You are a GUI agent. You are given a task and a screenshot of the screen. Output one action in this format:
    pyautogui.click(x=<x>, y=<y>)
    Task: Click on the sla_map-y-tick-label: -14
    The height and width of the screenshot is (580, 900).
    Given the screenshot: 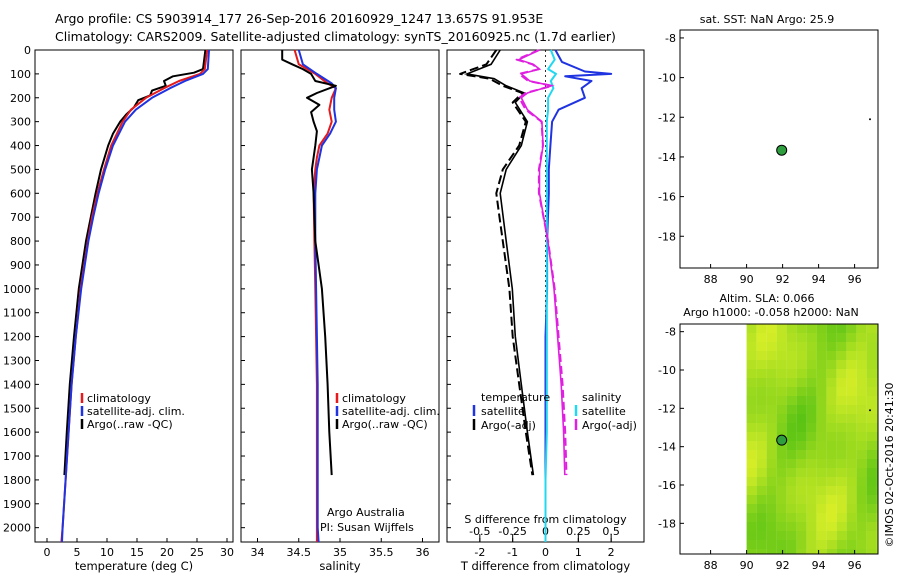 What is the action you would take?
    pyautogui.click(x=667, y=447)
    